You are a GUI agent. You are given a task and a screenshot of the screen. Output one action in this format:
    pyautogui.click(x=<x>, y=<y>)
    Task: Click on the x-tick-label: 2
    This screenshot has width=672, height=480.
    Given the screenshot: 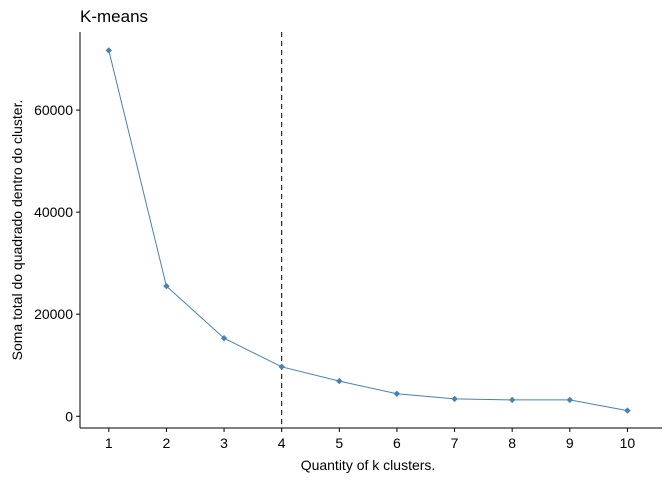 What is the action you would take?
    pyautogui.click(x=167, y=443)
    